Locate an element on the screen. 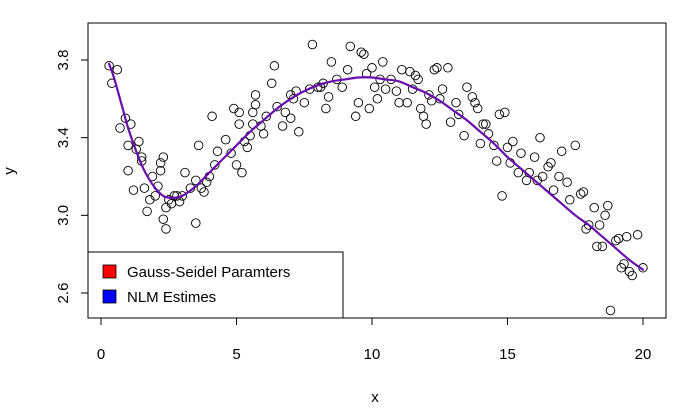 Image resolution: width=681 pixels, height=412 pixels. x-tick-label: 15 is located at coordinates (507, 354).